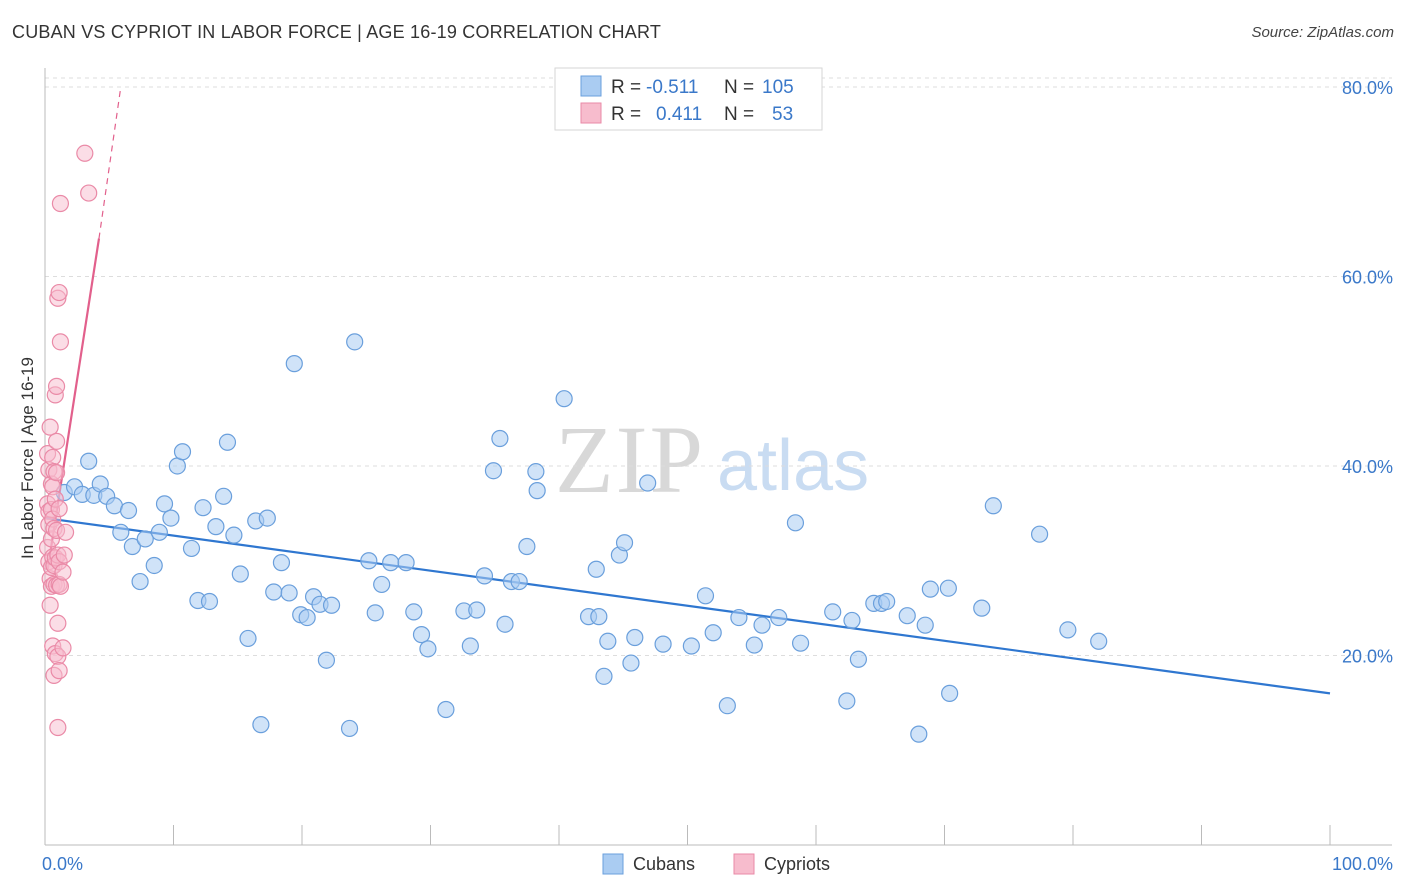 Image resolution: width=1406 pixels, height=892 pixels. What do you see at coordinates (613, 864) in the screenshot?
I see `bottom-legend-swatch-cubans` at bounding box center [613, 864].